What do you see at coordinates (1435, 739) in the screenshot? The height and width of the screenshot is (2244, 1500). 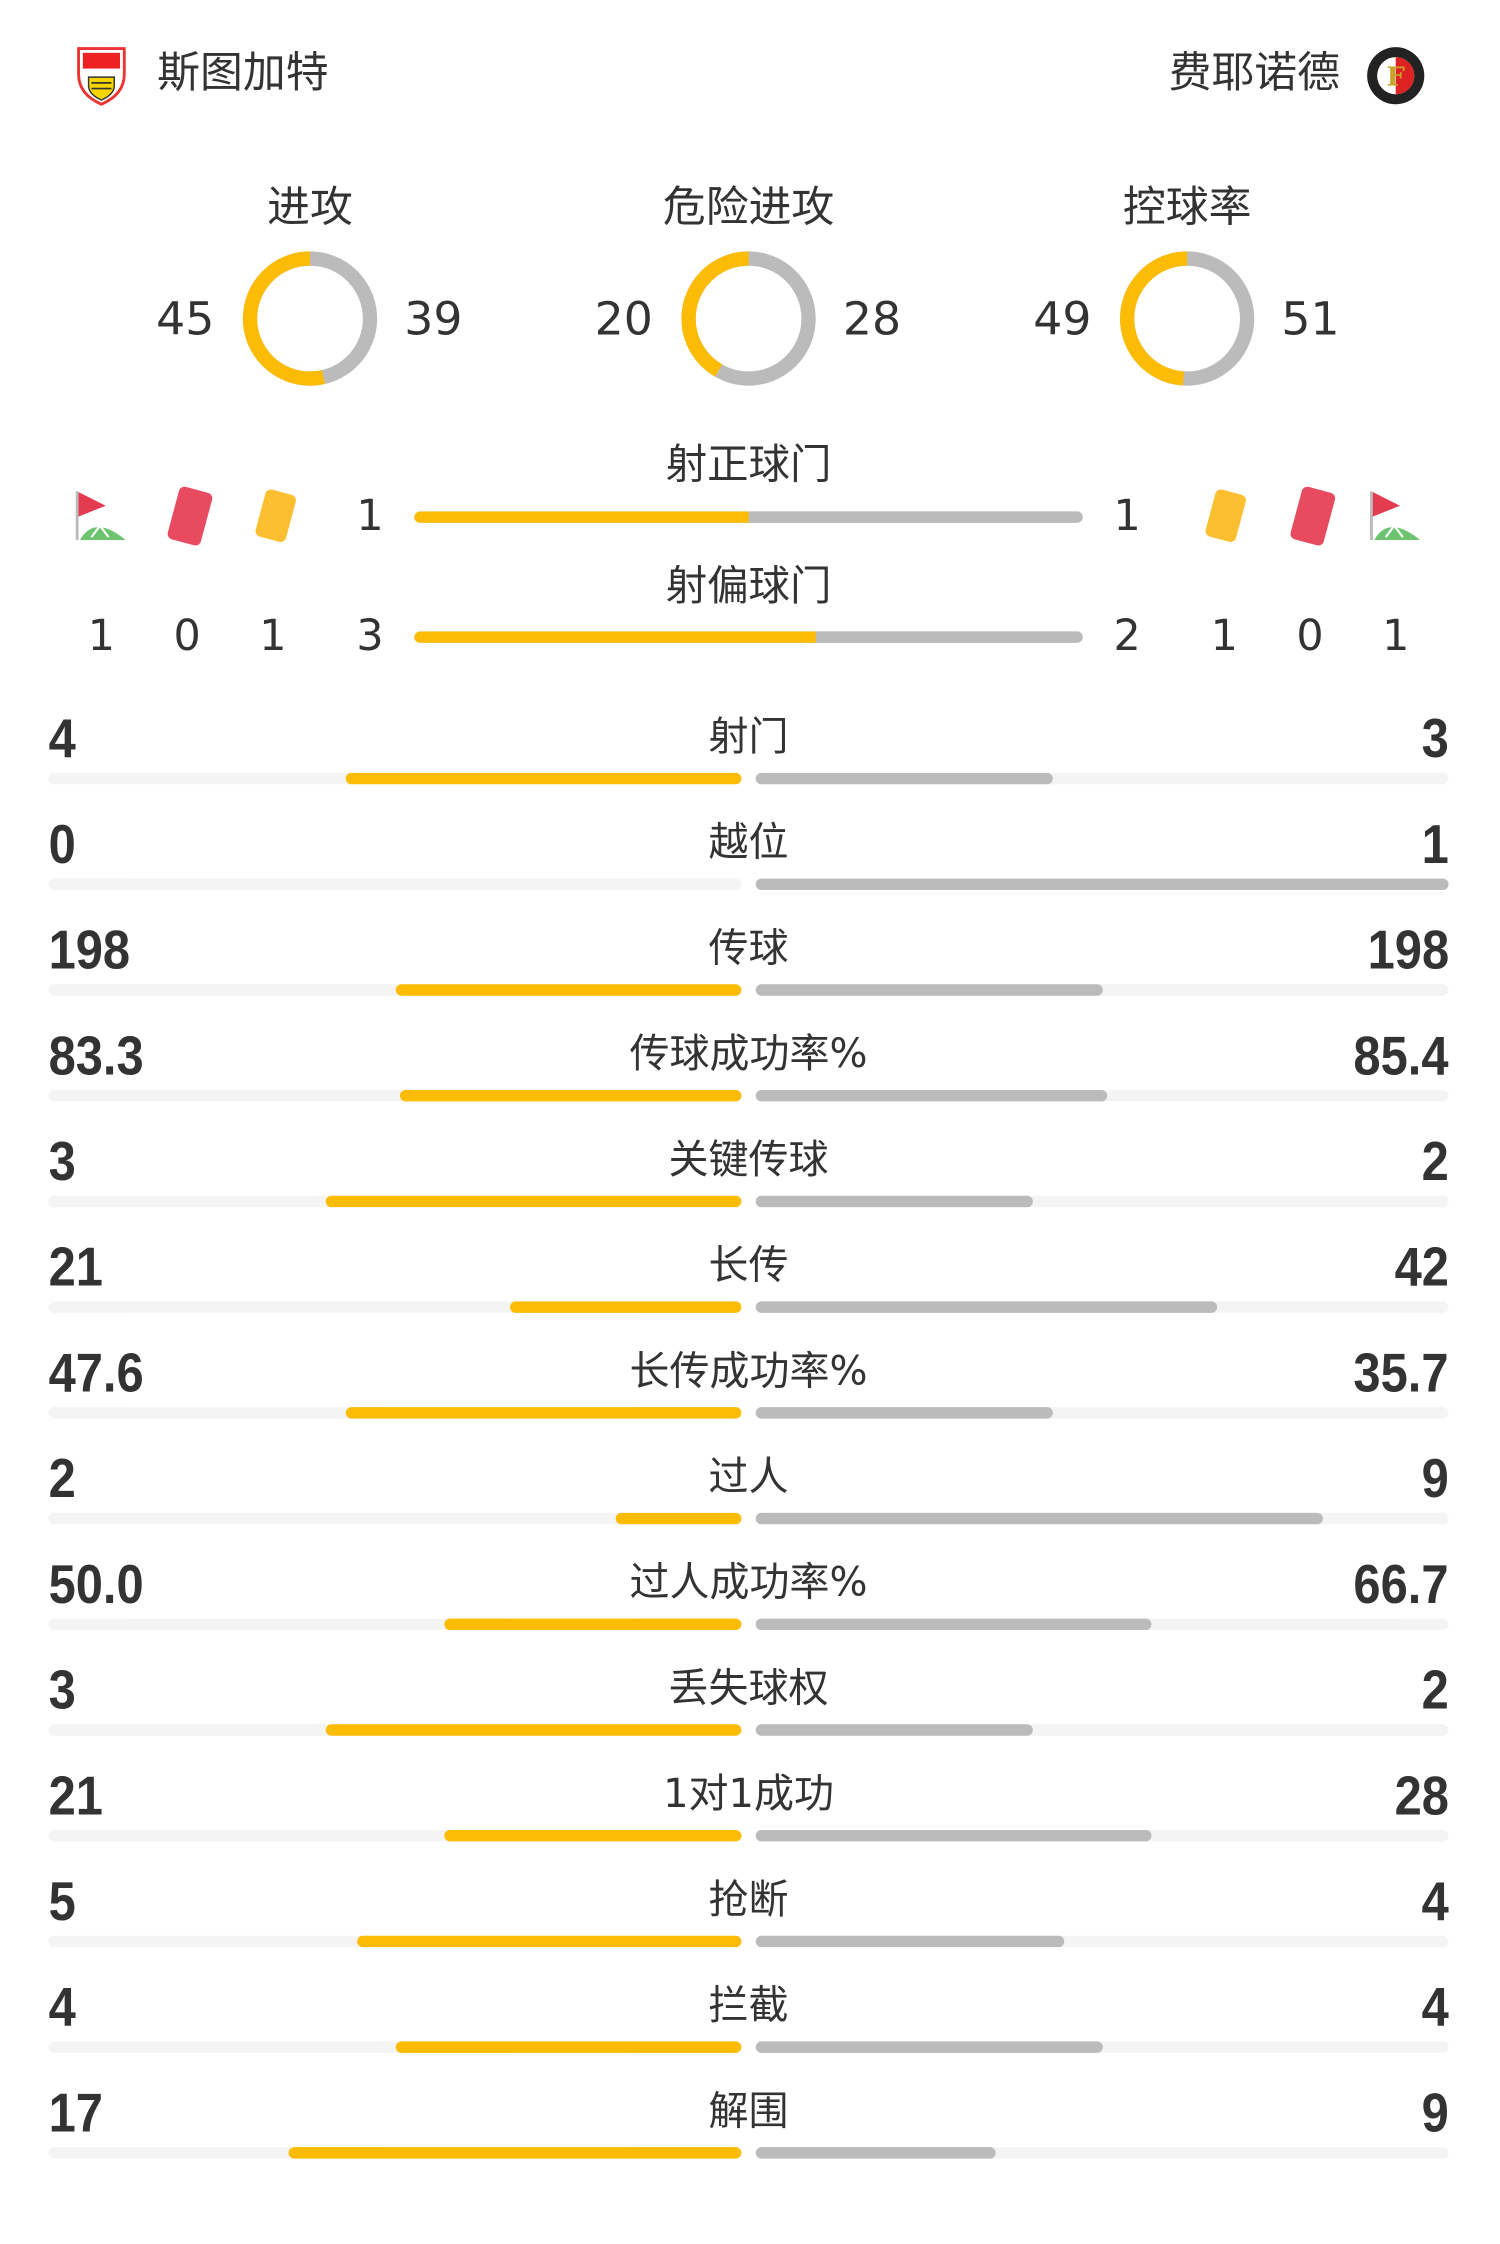 I see `stat-away-value: 3` at bounding box center [1435, 739].